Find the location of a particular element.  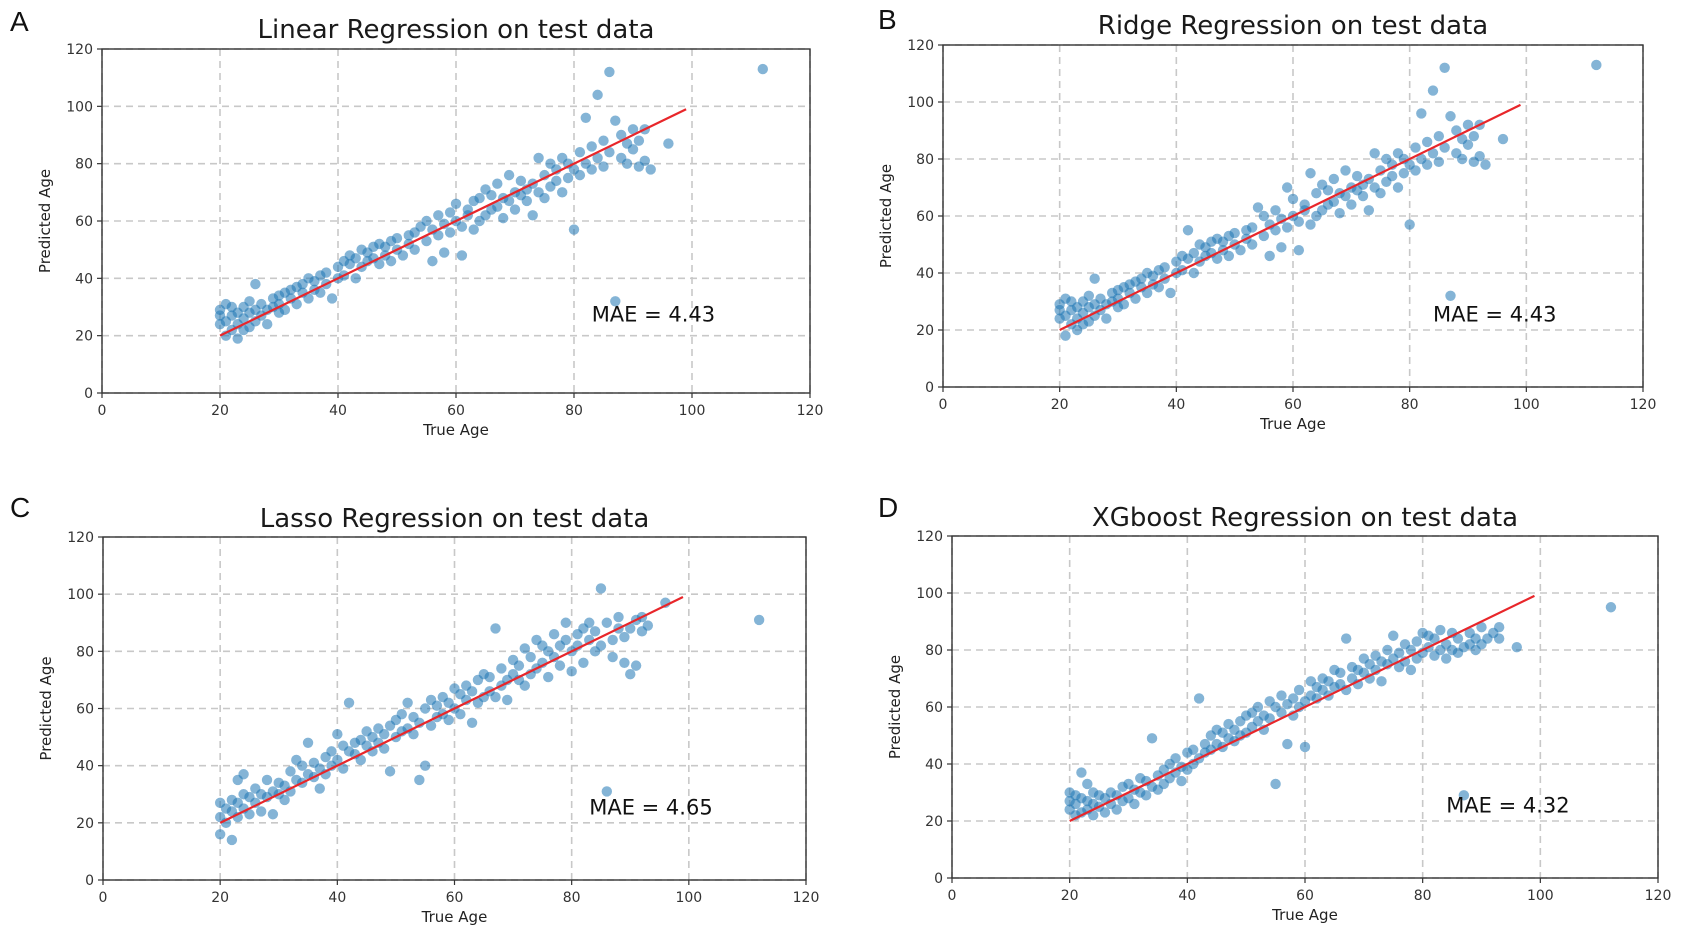

panel-letter-a: A is located at coordinates (19, 21).